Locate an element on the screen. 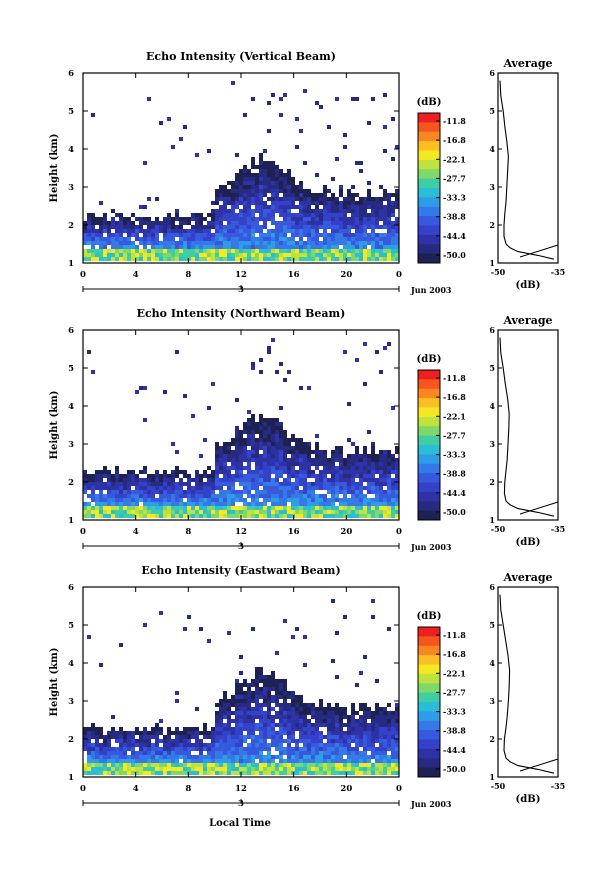  panel-title: Echo Intensity (Vertical Beam) is located at coordinates (241, 56).